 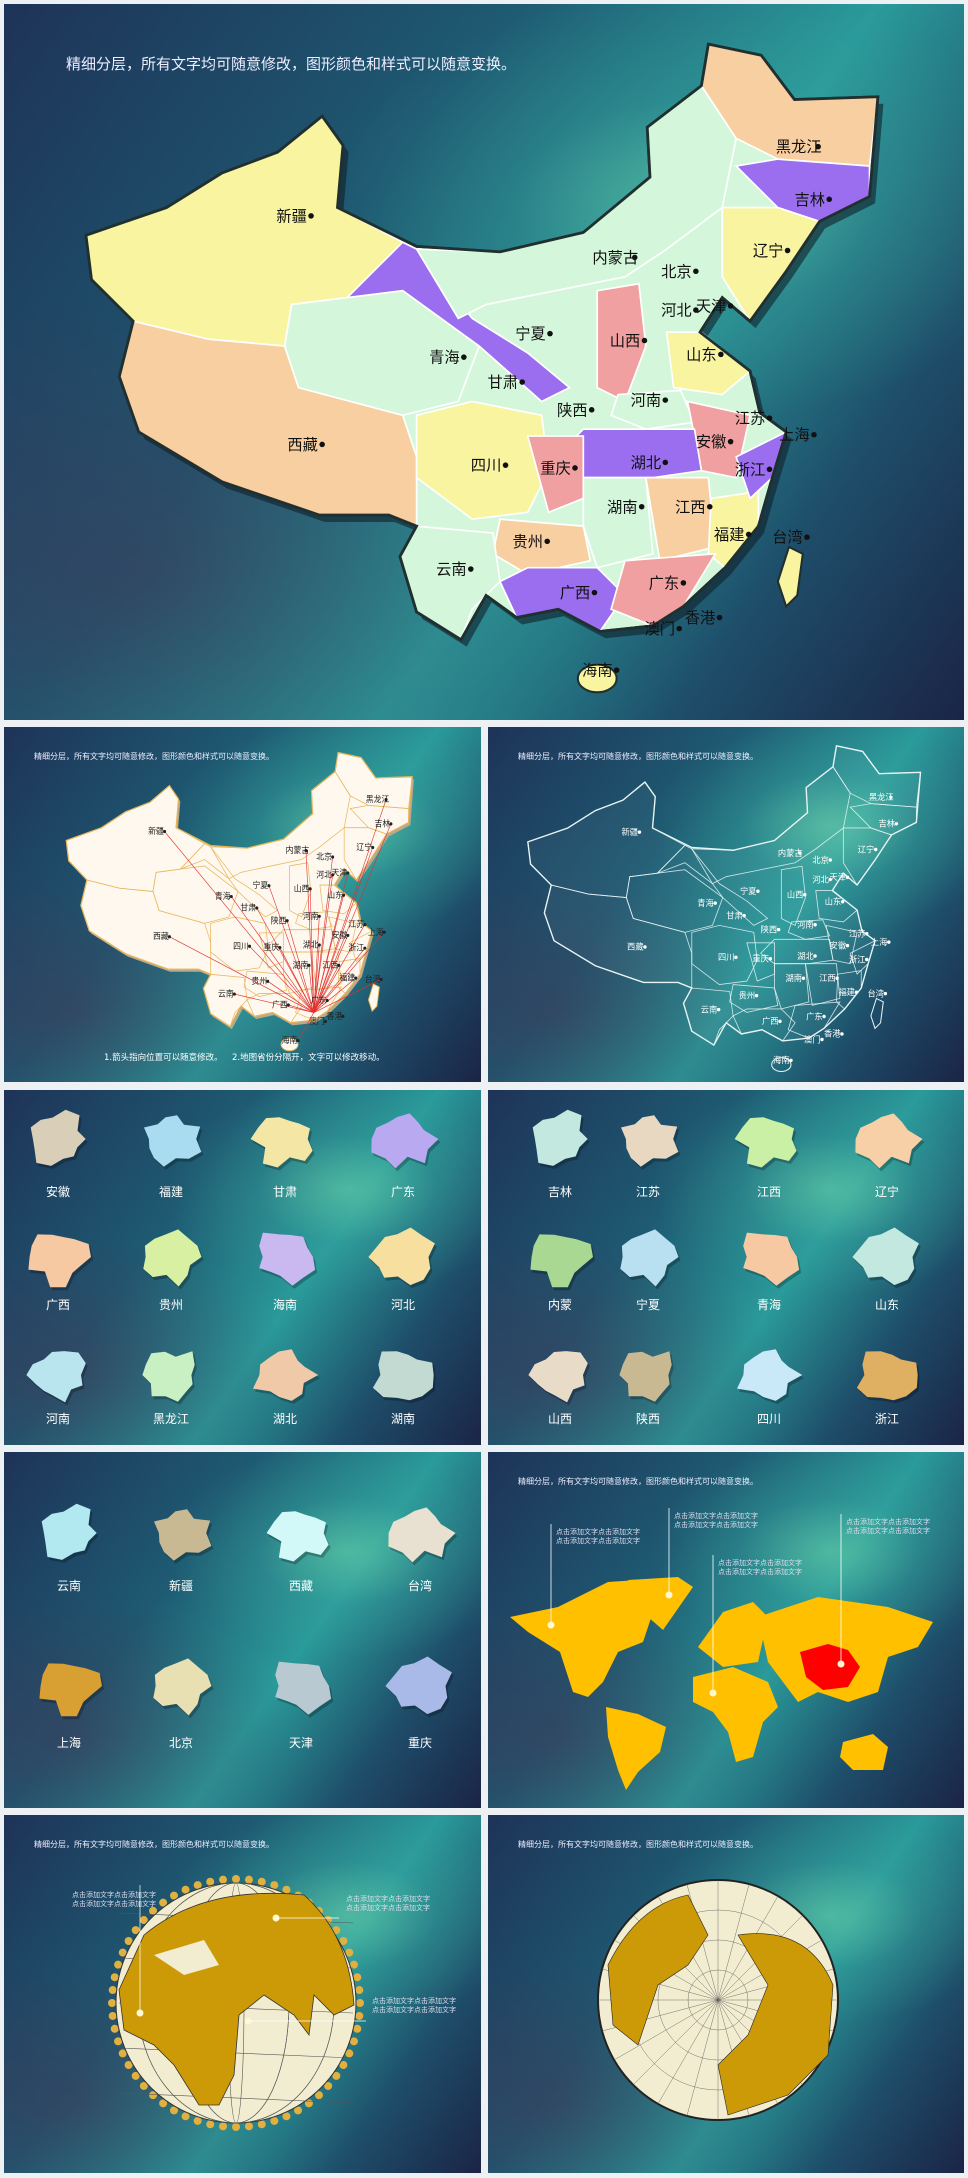 I want to click on province-card: 上海, so click(x=69, y=1706).